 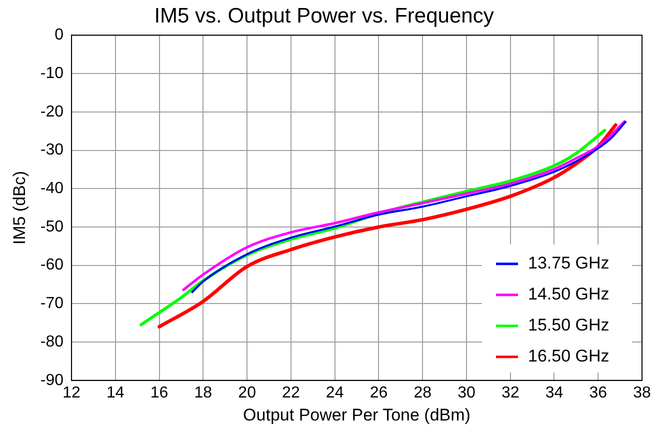 What do you see at coordinates (52, 111) in the screenshot?
I see `y-tick-label: -20` at bounding box center [52, 111].